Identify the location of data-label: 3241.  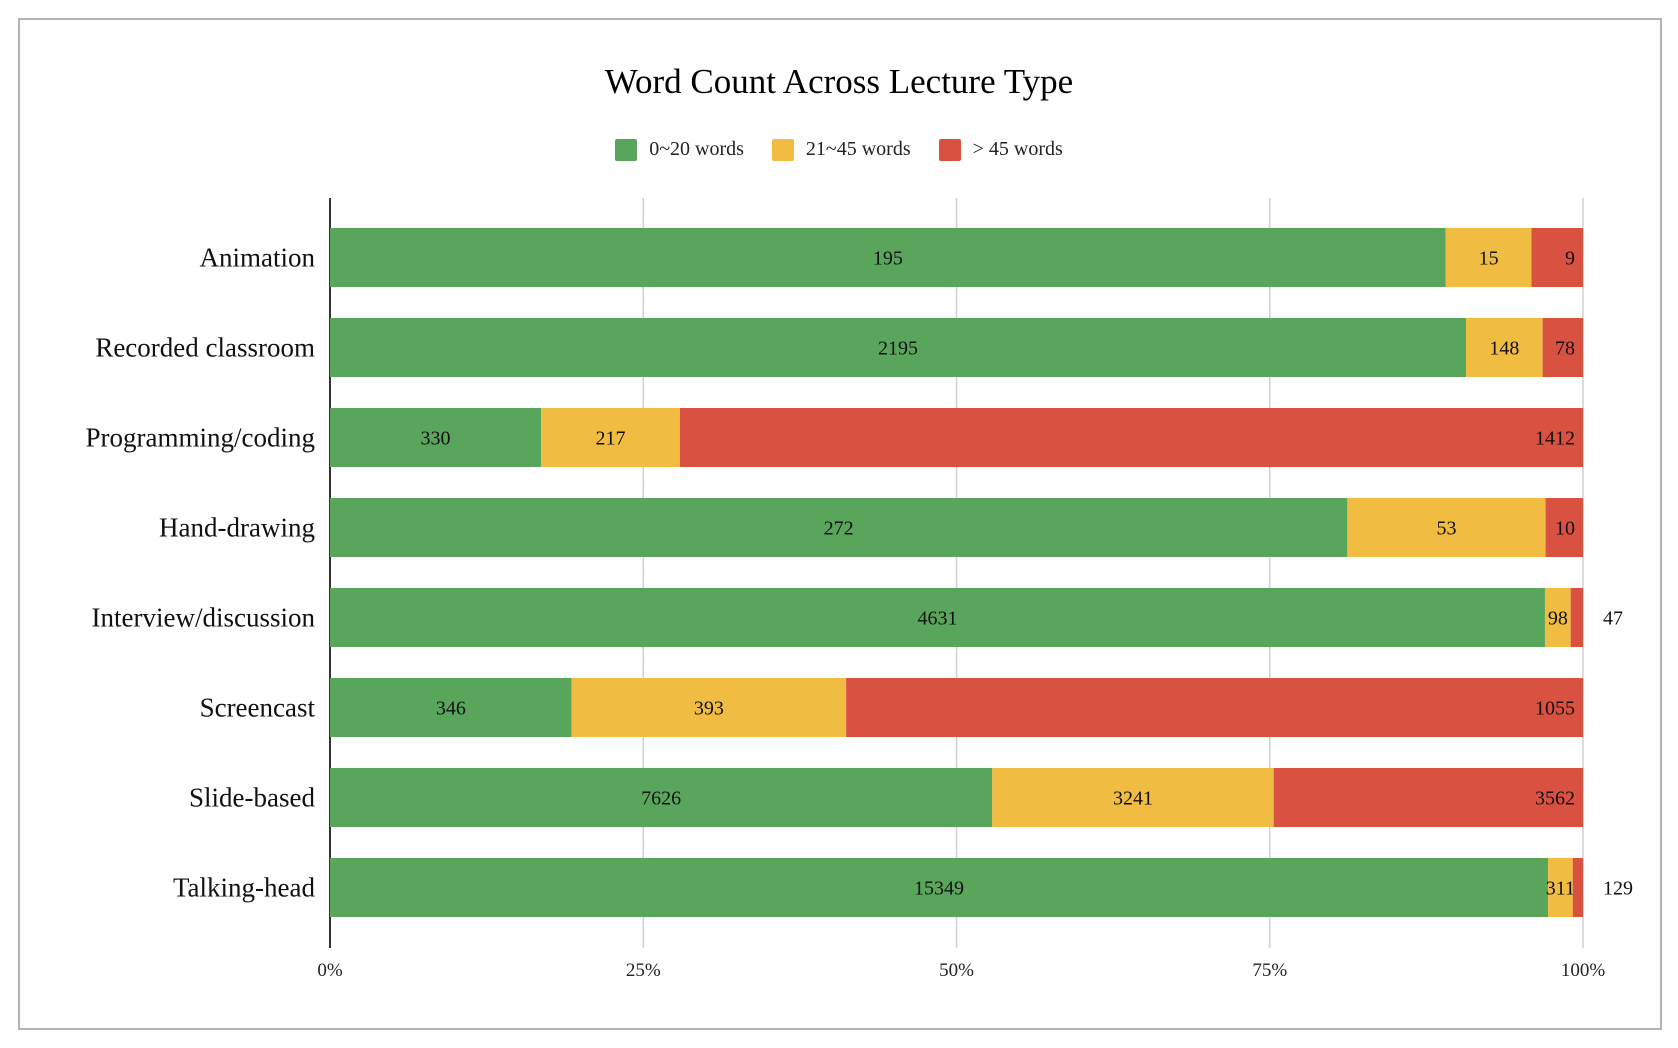
(1133, 799).